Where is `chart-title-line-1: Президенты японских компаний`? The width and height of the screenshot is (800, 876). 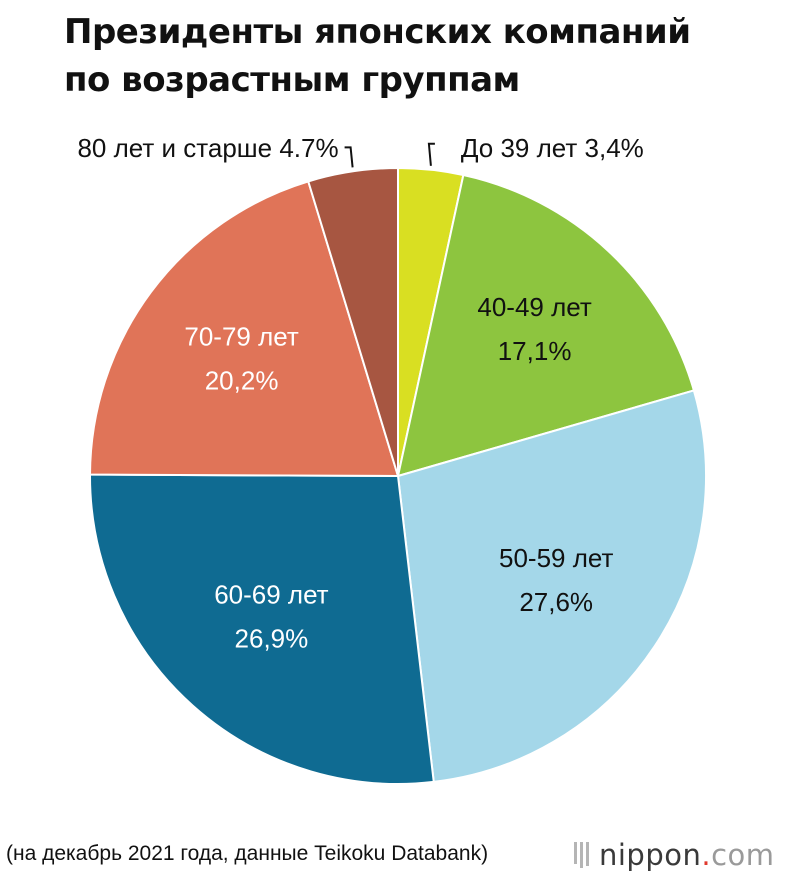
chart-title-line-1: Президенты японских компаний is located at coordinates (377, 32).